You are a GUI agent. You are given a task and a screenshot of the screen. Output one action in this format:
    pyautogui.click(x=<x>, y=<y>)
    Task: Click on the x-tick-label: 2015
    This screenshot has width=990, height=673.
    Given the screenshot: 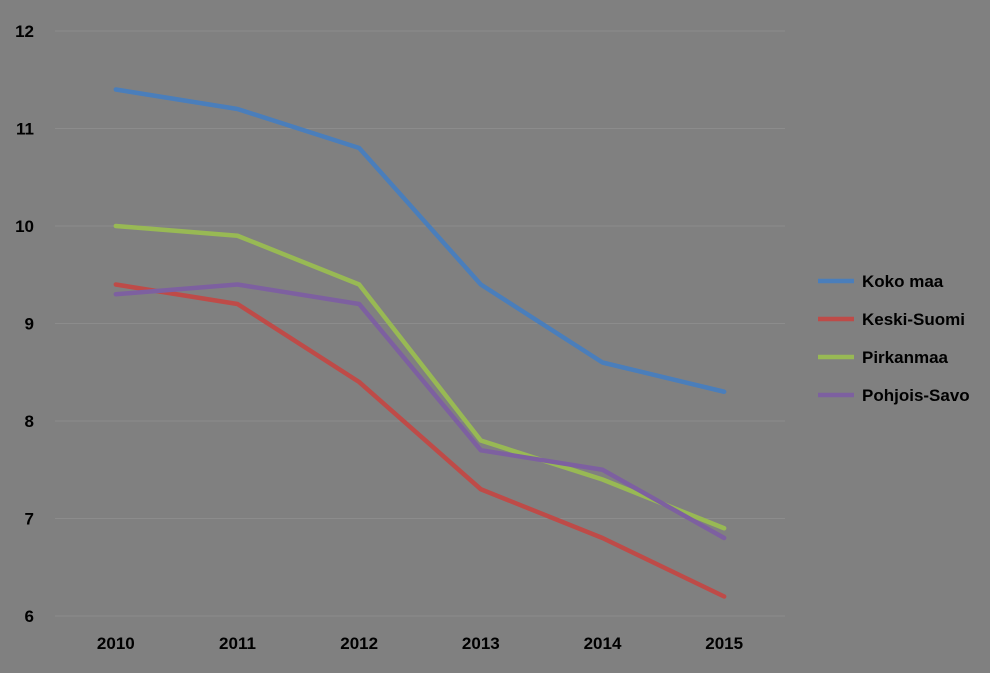 What is the action you would take?
    pyautogui.click(x=724, y=643)
    